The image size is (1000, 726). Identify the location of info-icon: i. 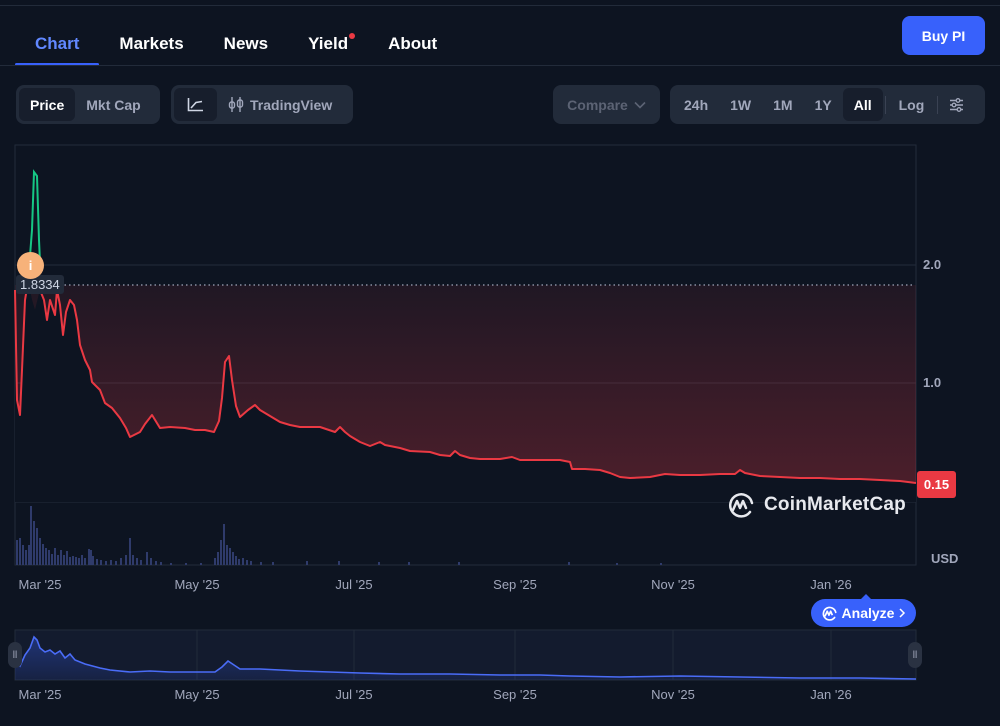
(30, 265).